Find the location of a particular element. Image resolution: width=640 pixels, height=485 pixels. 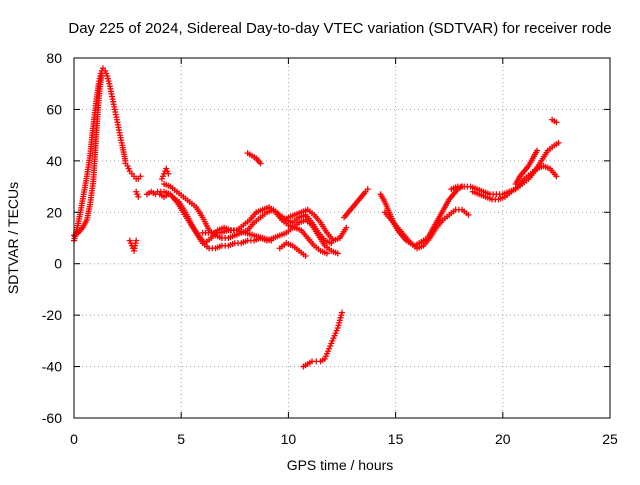

y-axis-label: SDTVAR / TECUs is located at coordinates (13, 238).